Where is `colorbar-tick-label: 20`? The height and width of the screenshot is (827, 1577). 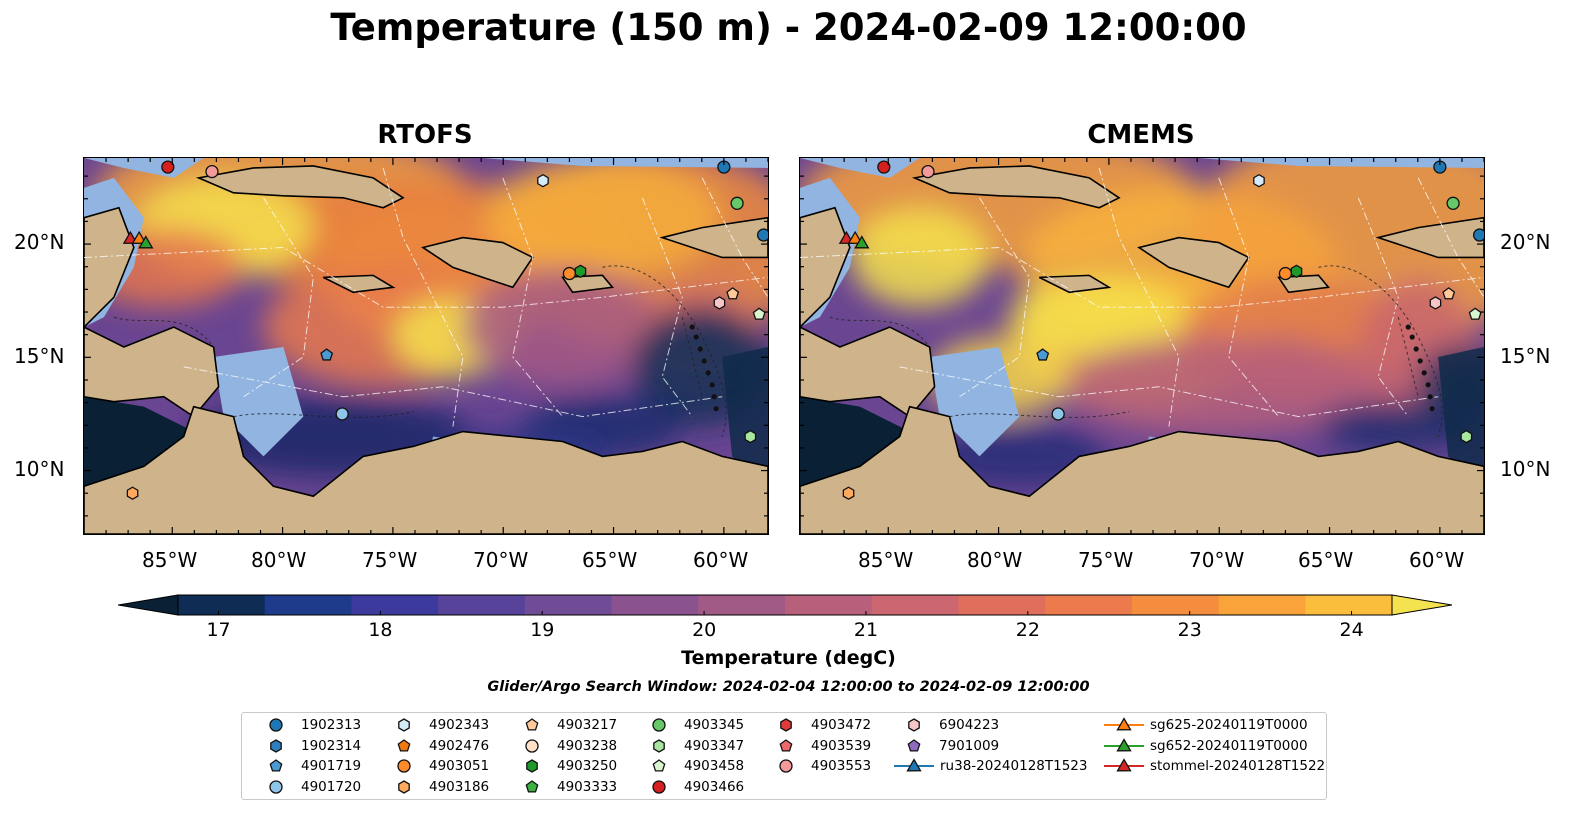
colorbar-tick-label: 20 is located at coordinates (704, 630).